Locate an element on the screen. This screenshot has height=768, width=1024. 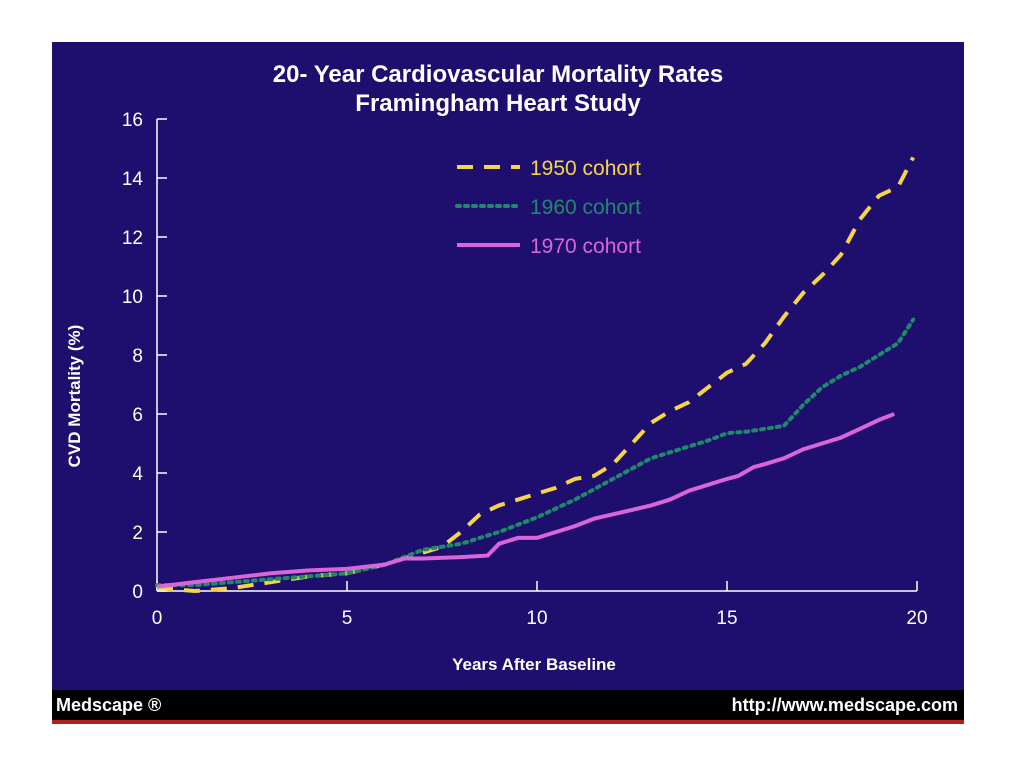
legend-label: 1950 cohort is located at coordinates (585, 168).